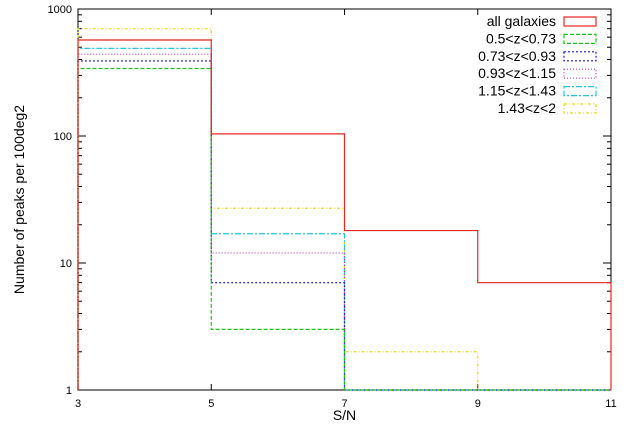 The image size is (638, 428). What do you see at coordinates (344, 415) in the screenshot?
I see `x-axis-label: S/N` at bounding box center [344, 415].